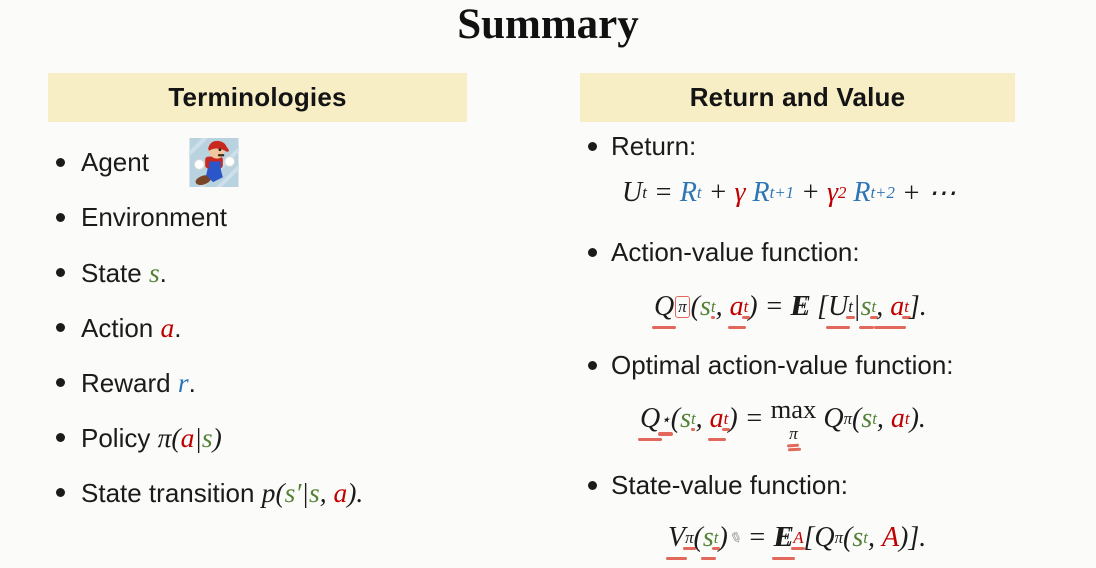 This screenshot has width=1096, height=568. Describe the element at coordinates (121, 327) in the screenshot. I see `math-token: Action` at that location.